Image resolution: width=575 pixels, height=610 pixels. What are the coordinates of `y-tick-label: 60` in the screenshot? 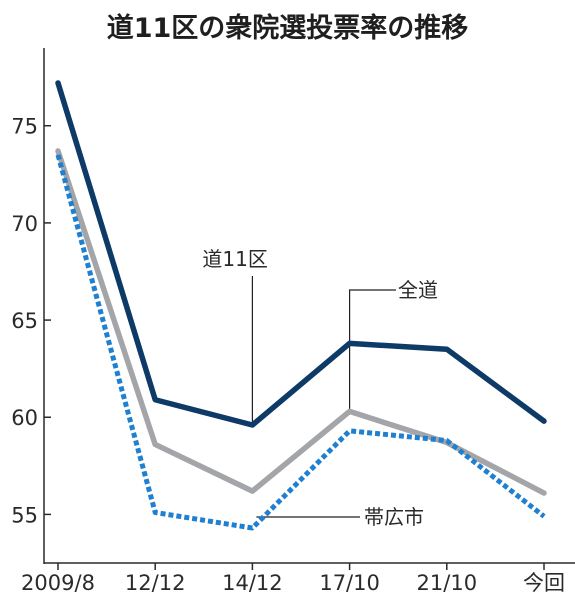 It's located at (24, 418).